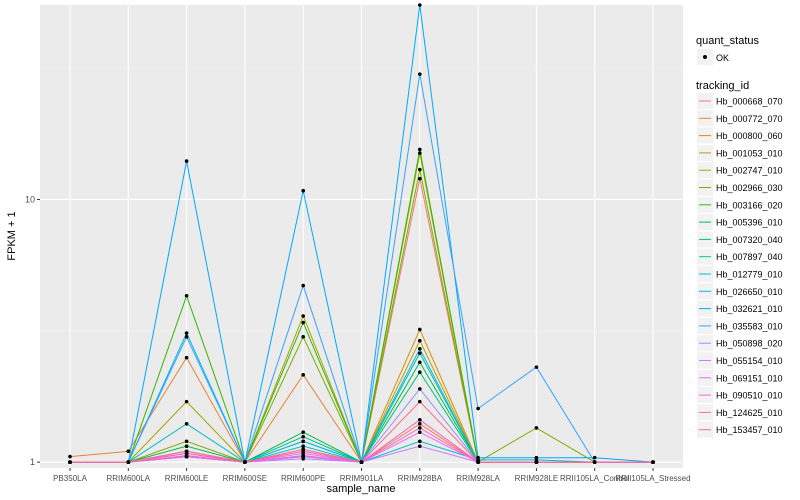  I want to click on legend-label: Hb_055154_010, so click(749, 361).